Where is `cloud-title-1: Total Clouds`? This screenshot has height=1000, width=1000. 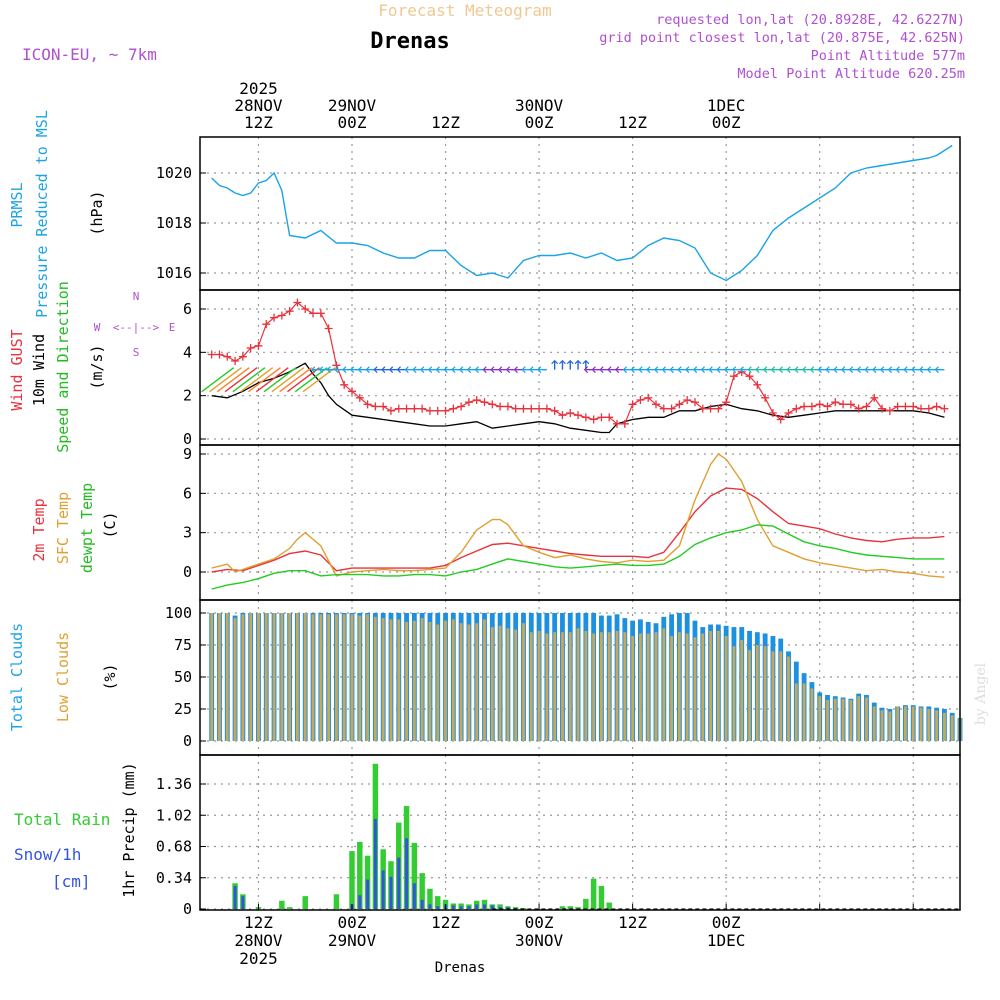
cloud-title-1: Total Clouds is located at coordinates (17, 677).